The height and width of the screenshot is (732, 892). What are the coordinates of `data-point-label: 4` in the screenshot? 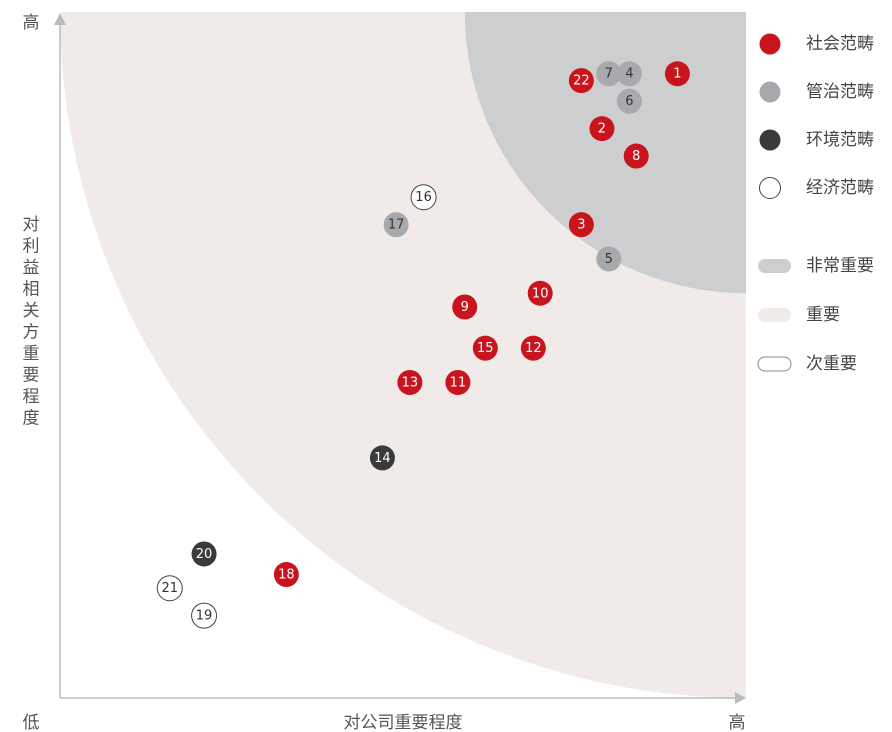 It's located at (629, 74).